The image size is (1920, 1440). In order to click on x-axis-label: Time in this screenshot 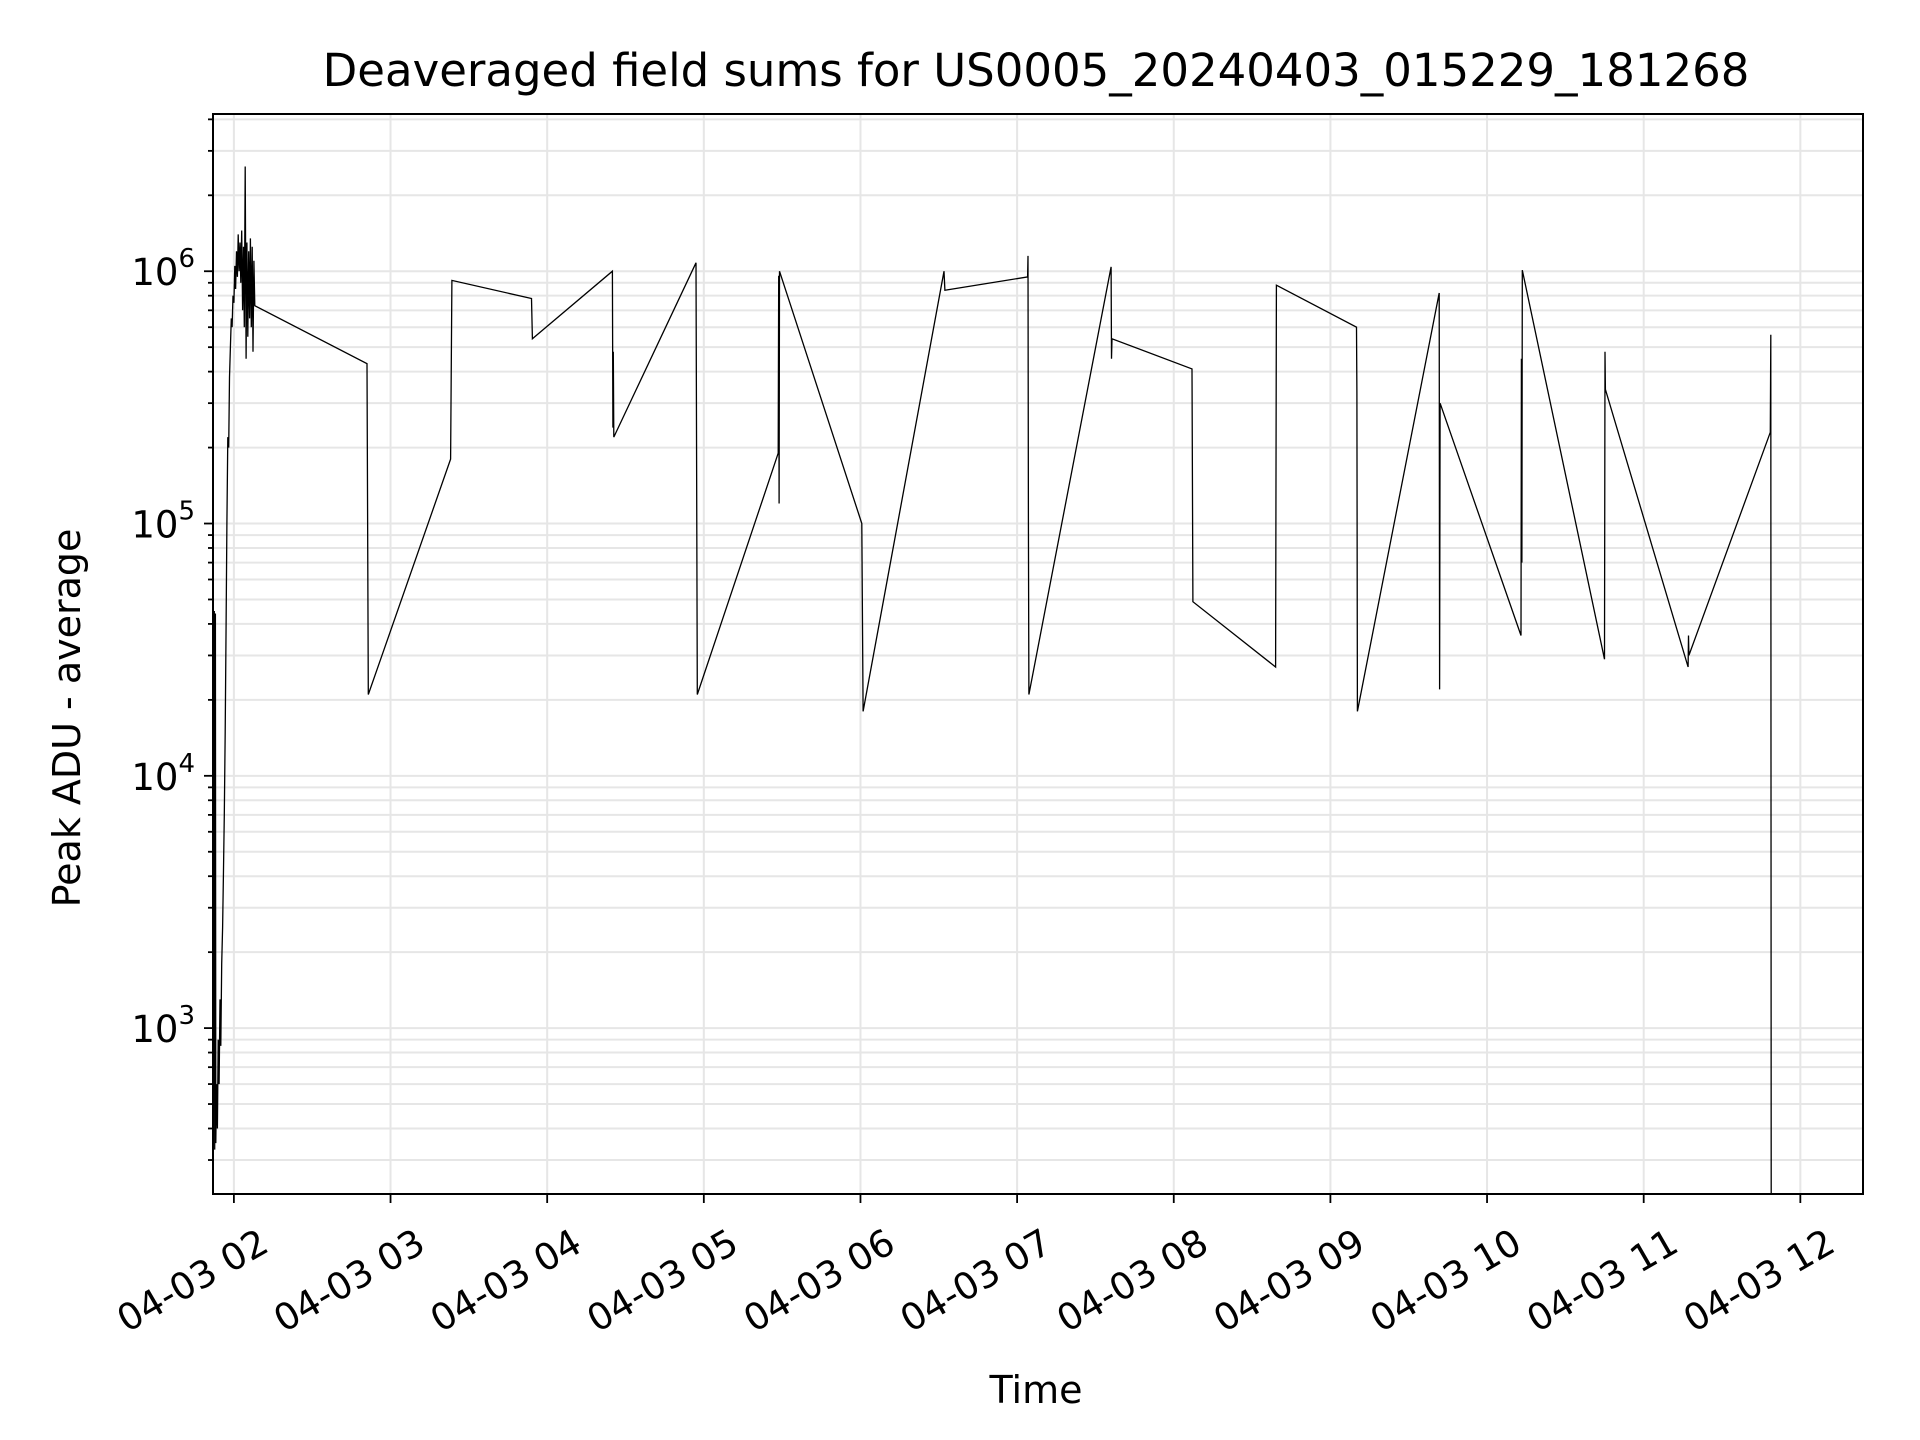, I will do `click(1036, 1390)`.